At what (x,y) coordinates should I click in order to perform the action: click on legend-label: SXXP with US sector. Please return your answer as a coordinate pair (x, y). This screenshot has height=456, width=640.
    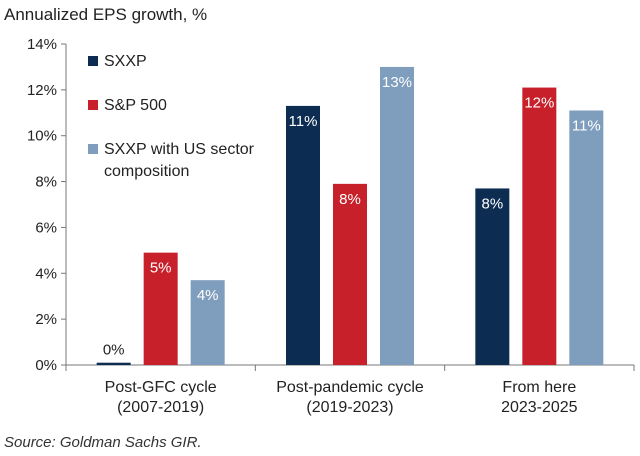
    Looking at the image, I should click on (179, 149).